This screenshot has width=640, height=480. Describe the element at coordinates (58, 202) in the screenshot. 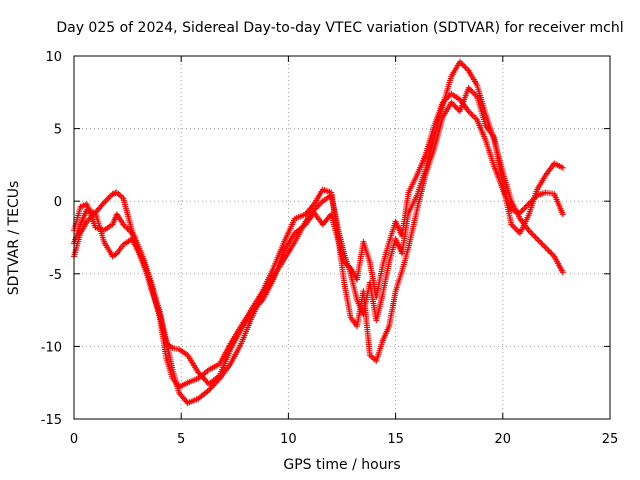

I see `y-tick-label: 0` at that location.